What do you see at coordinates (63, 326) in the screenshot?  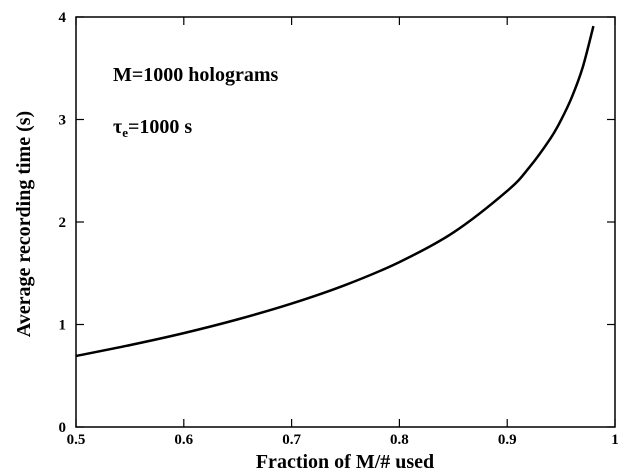 I see `y-tick-label: 1` at bounding box center [63, 326].